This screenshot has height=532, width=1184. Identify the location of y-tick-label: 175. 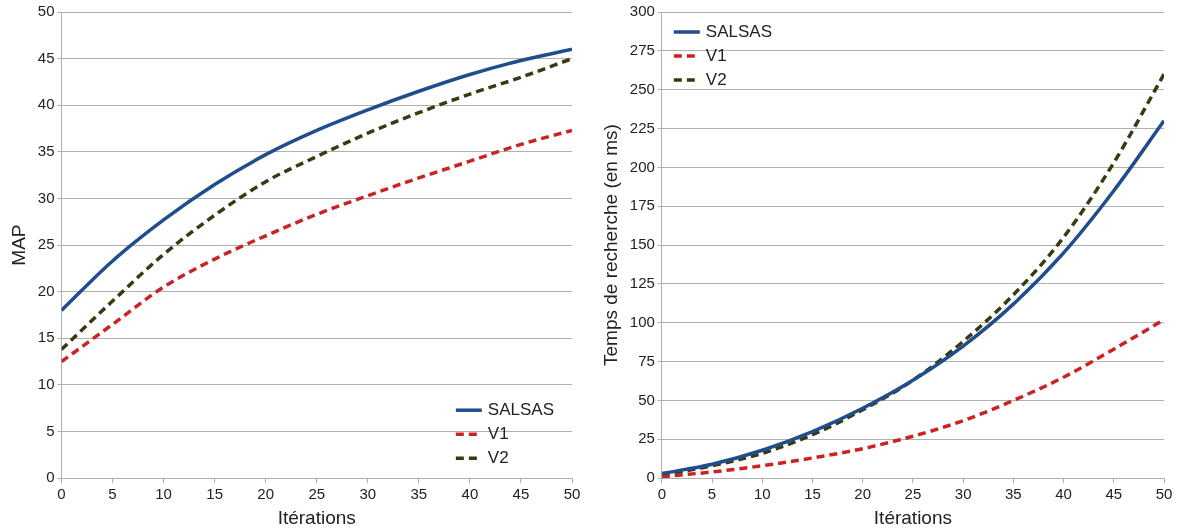
(642, 205).